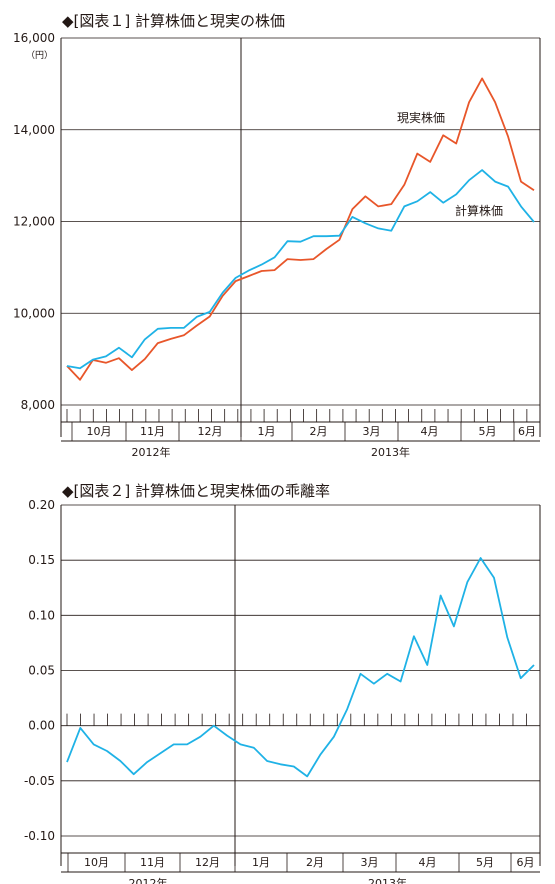 The height and width of the screenshot is (884, 555). I want to click on chart1-month-label: 12月, so click(210, 431).